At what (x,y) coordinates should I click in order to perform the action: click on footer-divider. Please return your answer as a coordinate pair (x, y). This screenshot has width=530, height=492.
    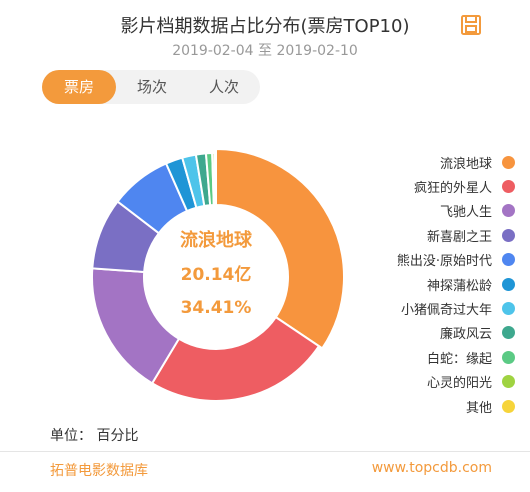
    Looking at the image, I should click on (265, 451).